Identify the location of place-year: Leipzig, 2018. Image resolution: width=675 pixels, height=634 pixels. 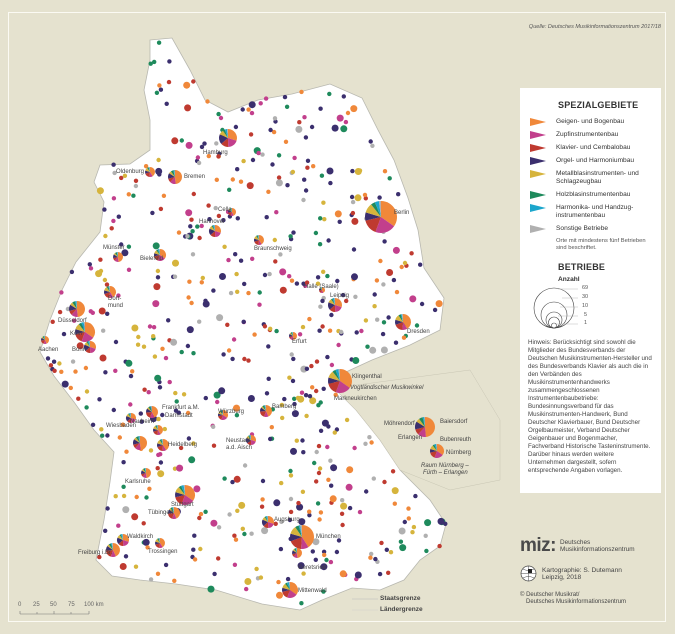
(562, 577).